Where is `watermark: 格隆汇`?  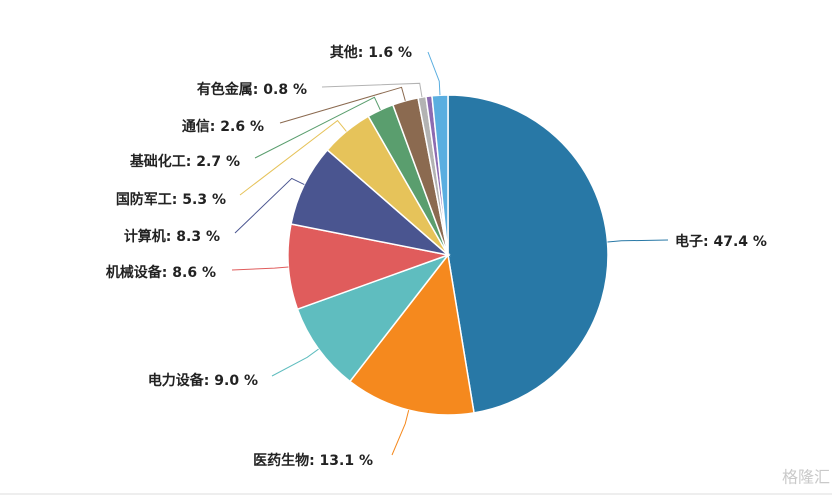
watermark: 格隆汇 is located at coordinates (806, 477).